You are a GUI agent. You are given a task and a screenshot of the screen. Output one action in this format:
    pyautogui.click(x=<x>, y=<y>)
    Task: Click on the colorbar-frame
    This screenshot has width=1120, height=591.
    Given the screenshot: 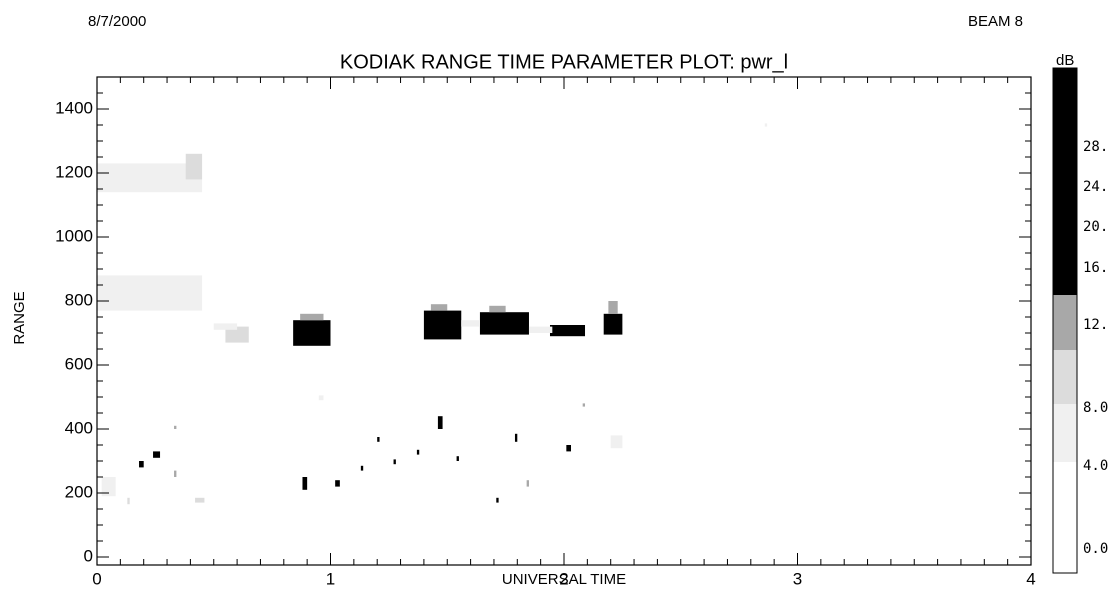 What is the action you would take?
    pyautogui.click(x=1065, y=320)
    